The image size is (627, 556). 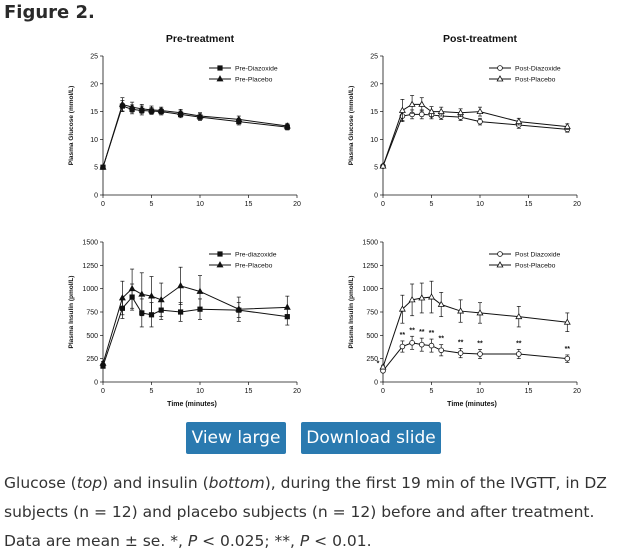 I want to click on y-tick-label: 250, so click(x=92, y=359).